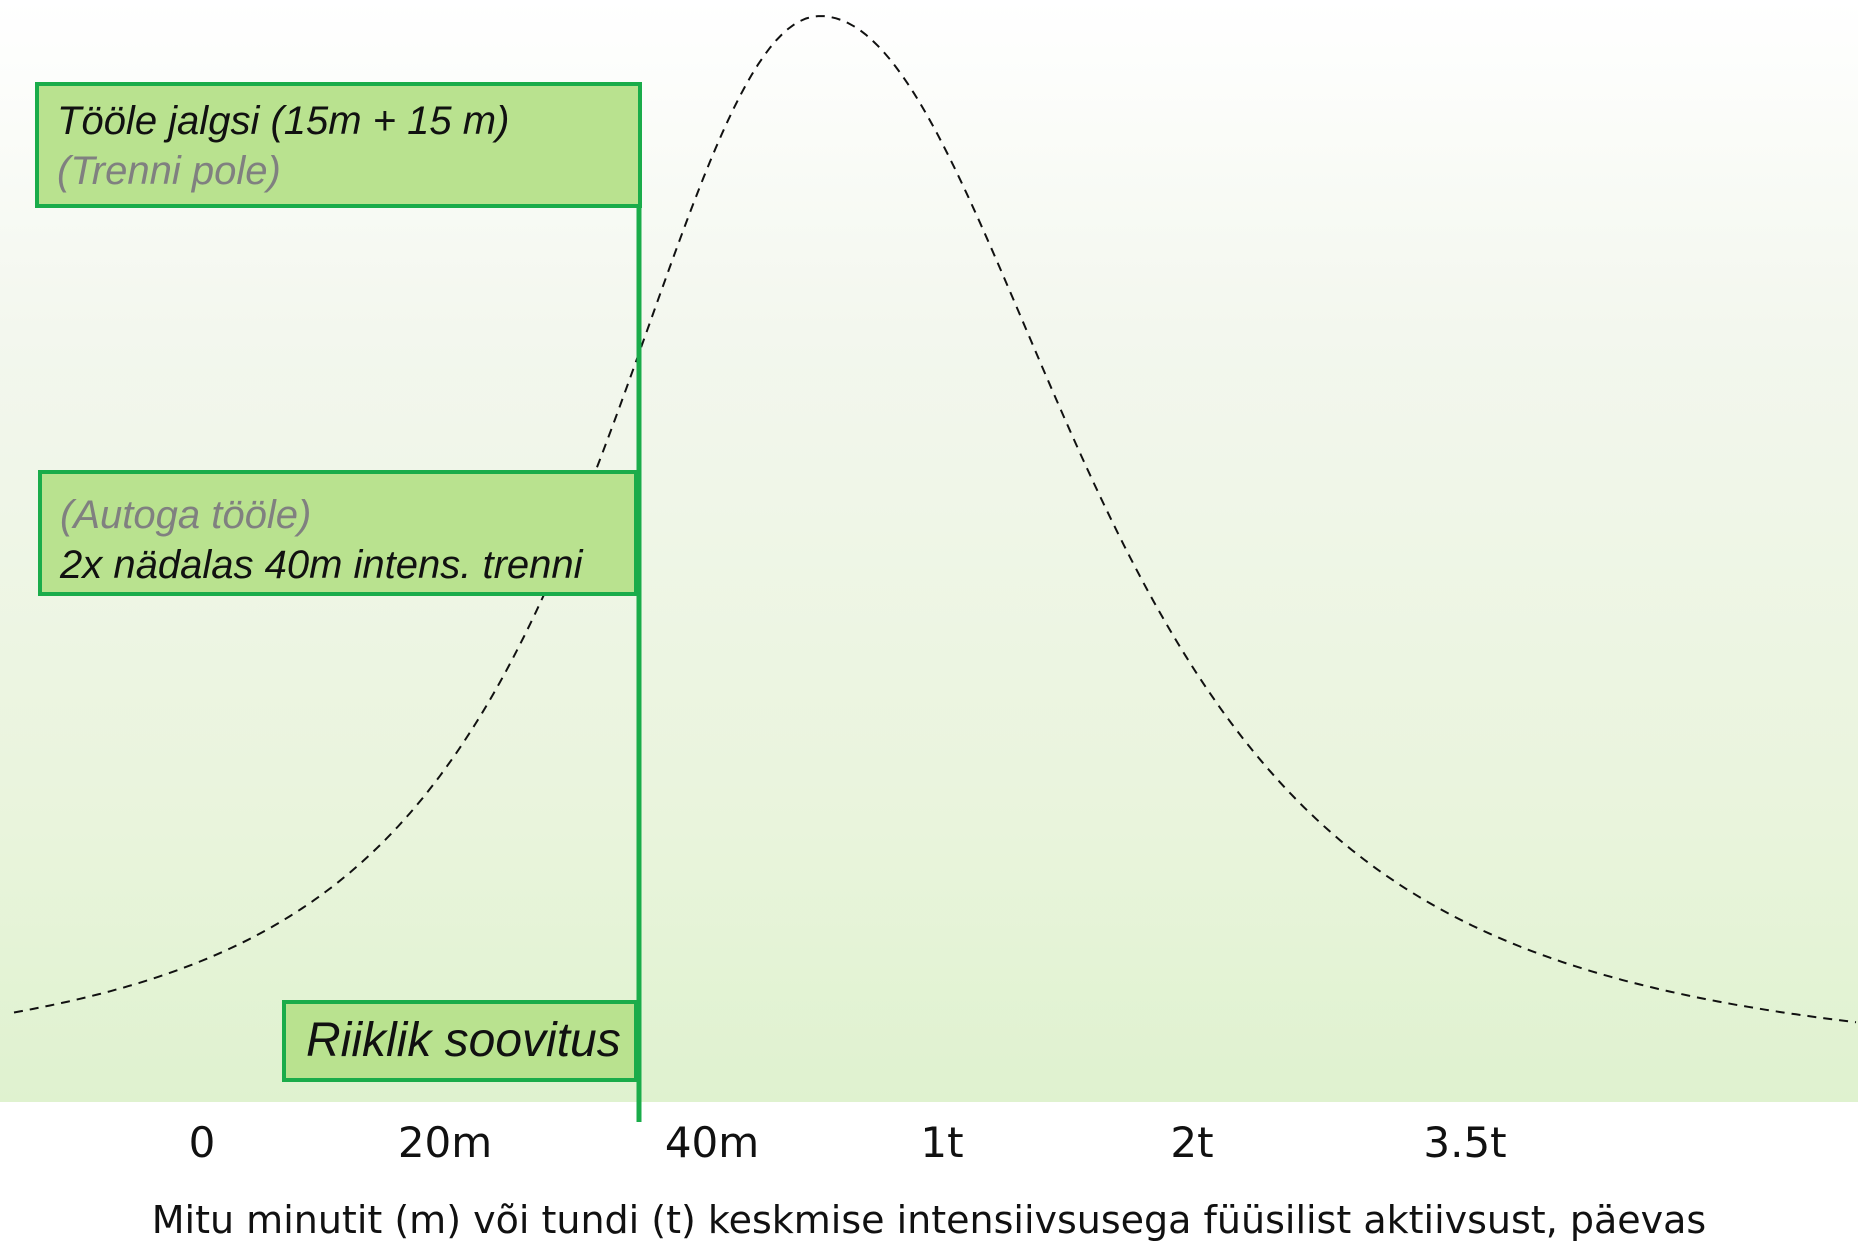  What do you see at coordinates (1465, 1142) in the screenshot?
I see `x-tick-label: 3.5t` at bounding box center [1465, 1142].